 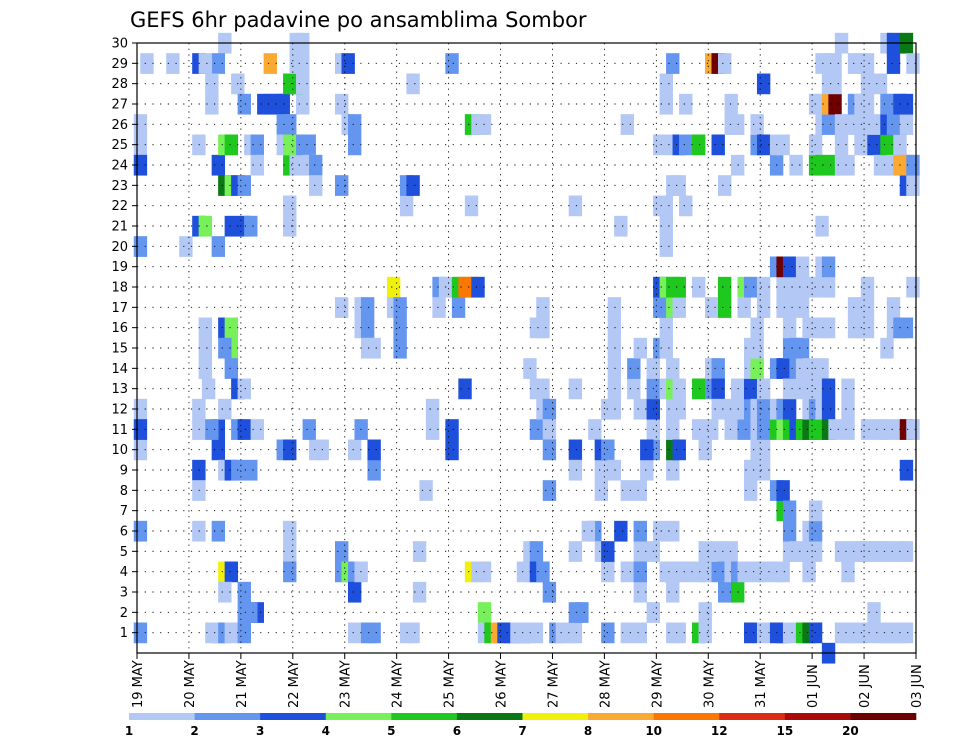 What do you see at coordinates (850, 731) in the screenshot?
I see `legend-label: 20` at bounding box center [850, 731].